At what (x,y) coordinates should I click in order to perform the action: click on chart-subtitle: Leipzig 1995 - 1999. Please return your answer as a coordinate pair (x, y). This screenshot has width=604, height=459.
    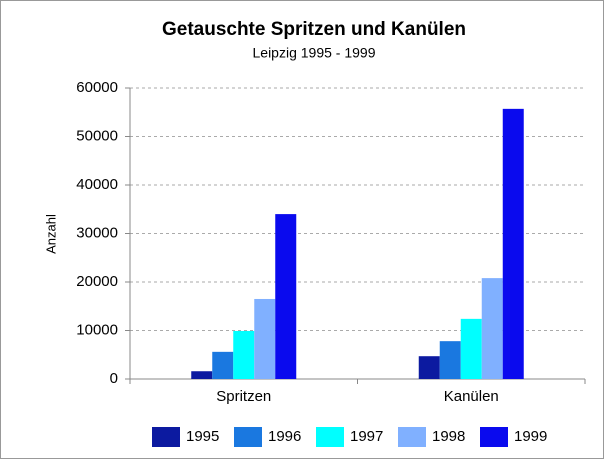
    Looking at the image, I should click on (314, 53).